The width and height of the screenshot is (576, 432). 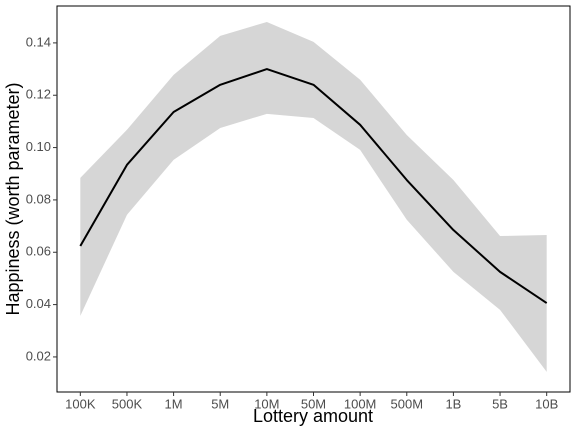 I want to click on y-tick-label: 0.04, so click(x=38, y=303).